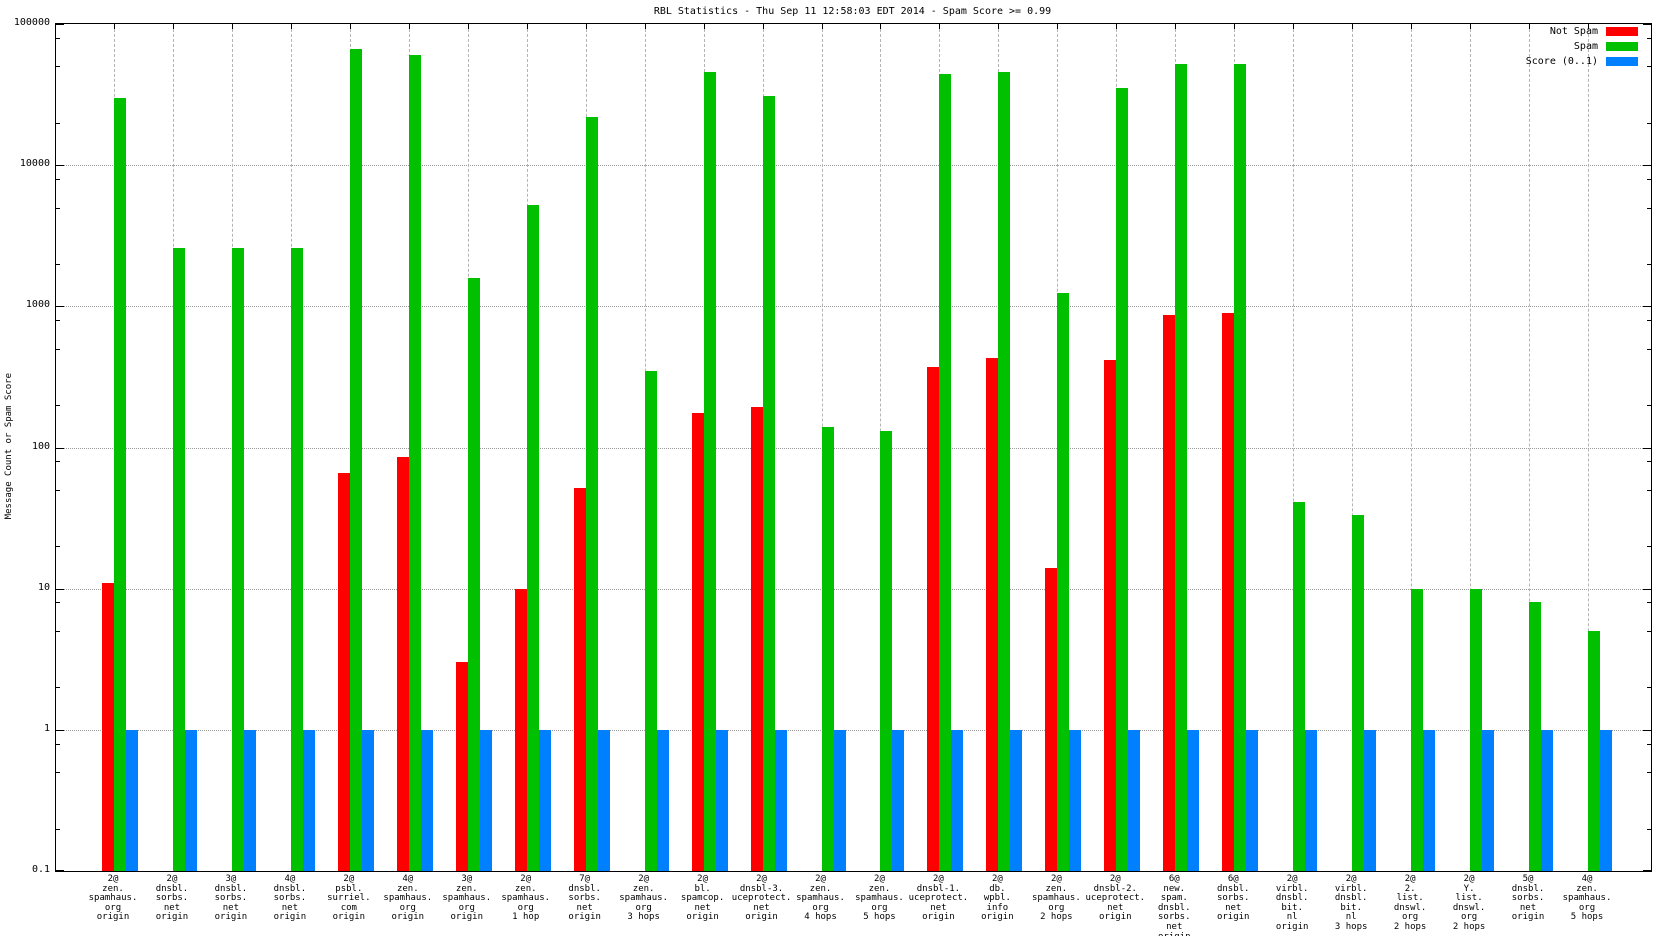 Image resolution: width=1664 pixels, height=936 pixels. Describe the element at coordinates (938, 898) in the screenshot. I see `x-category-label: 2@ dnsbl-1. uceprotect. net origin` at that location.